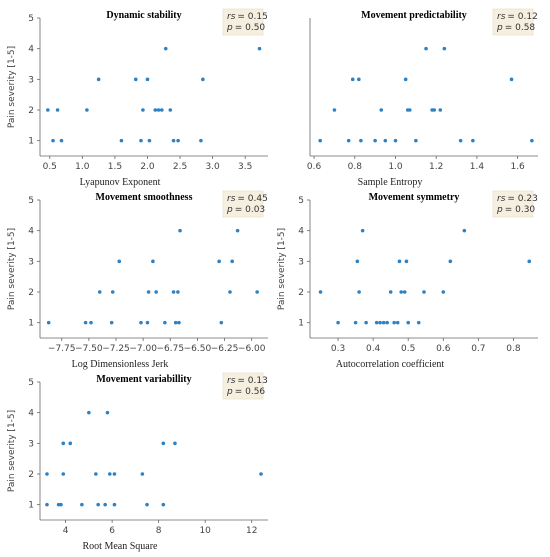 The width and height of the screenshot is (550, 557). What do you see at coordinates (522, 17) in the screenshot?
I see `stat-rs-value: = 0.12` at bounding box center [522, 17].